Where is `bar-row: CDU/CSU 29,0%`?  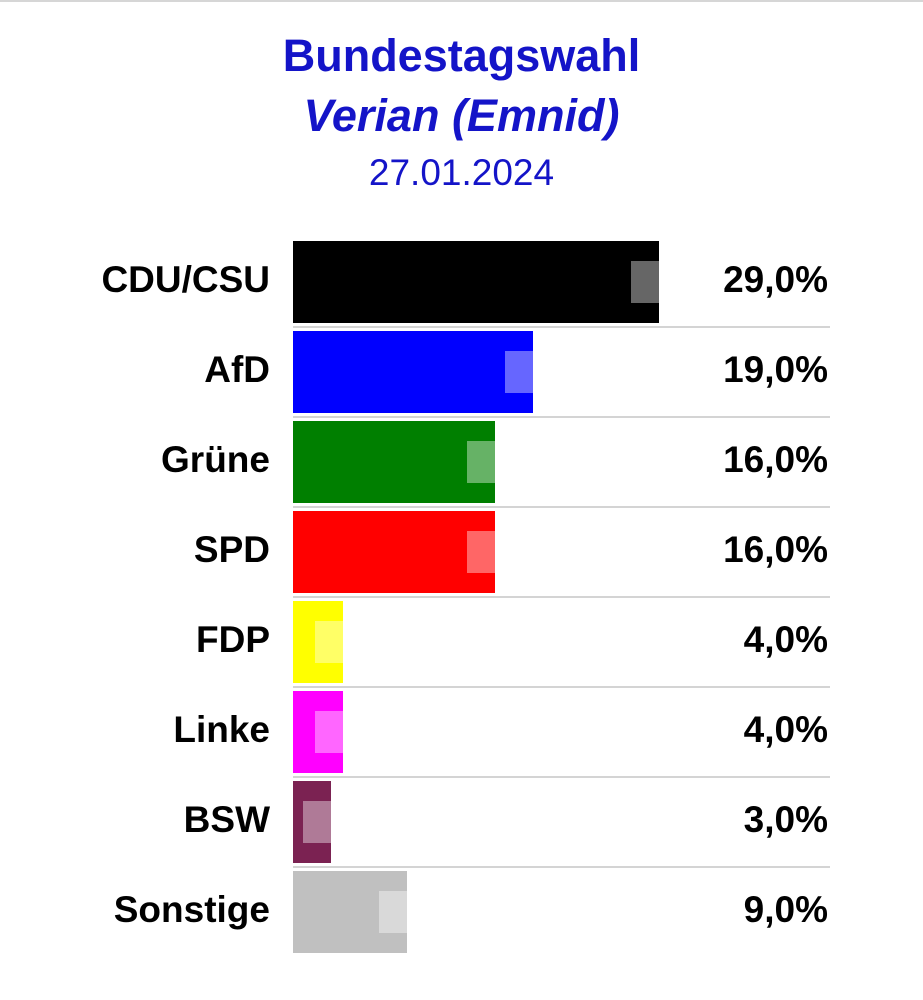
bar-row: CDU/CSU 29,0% is located at coordinates (461, 282).